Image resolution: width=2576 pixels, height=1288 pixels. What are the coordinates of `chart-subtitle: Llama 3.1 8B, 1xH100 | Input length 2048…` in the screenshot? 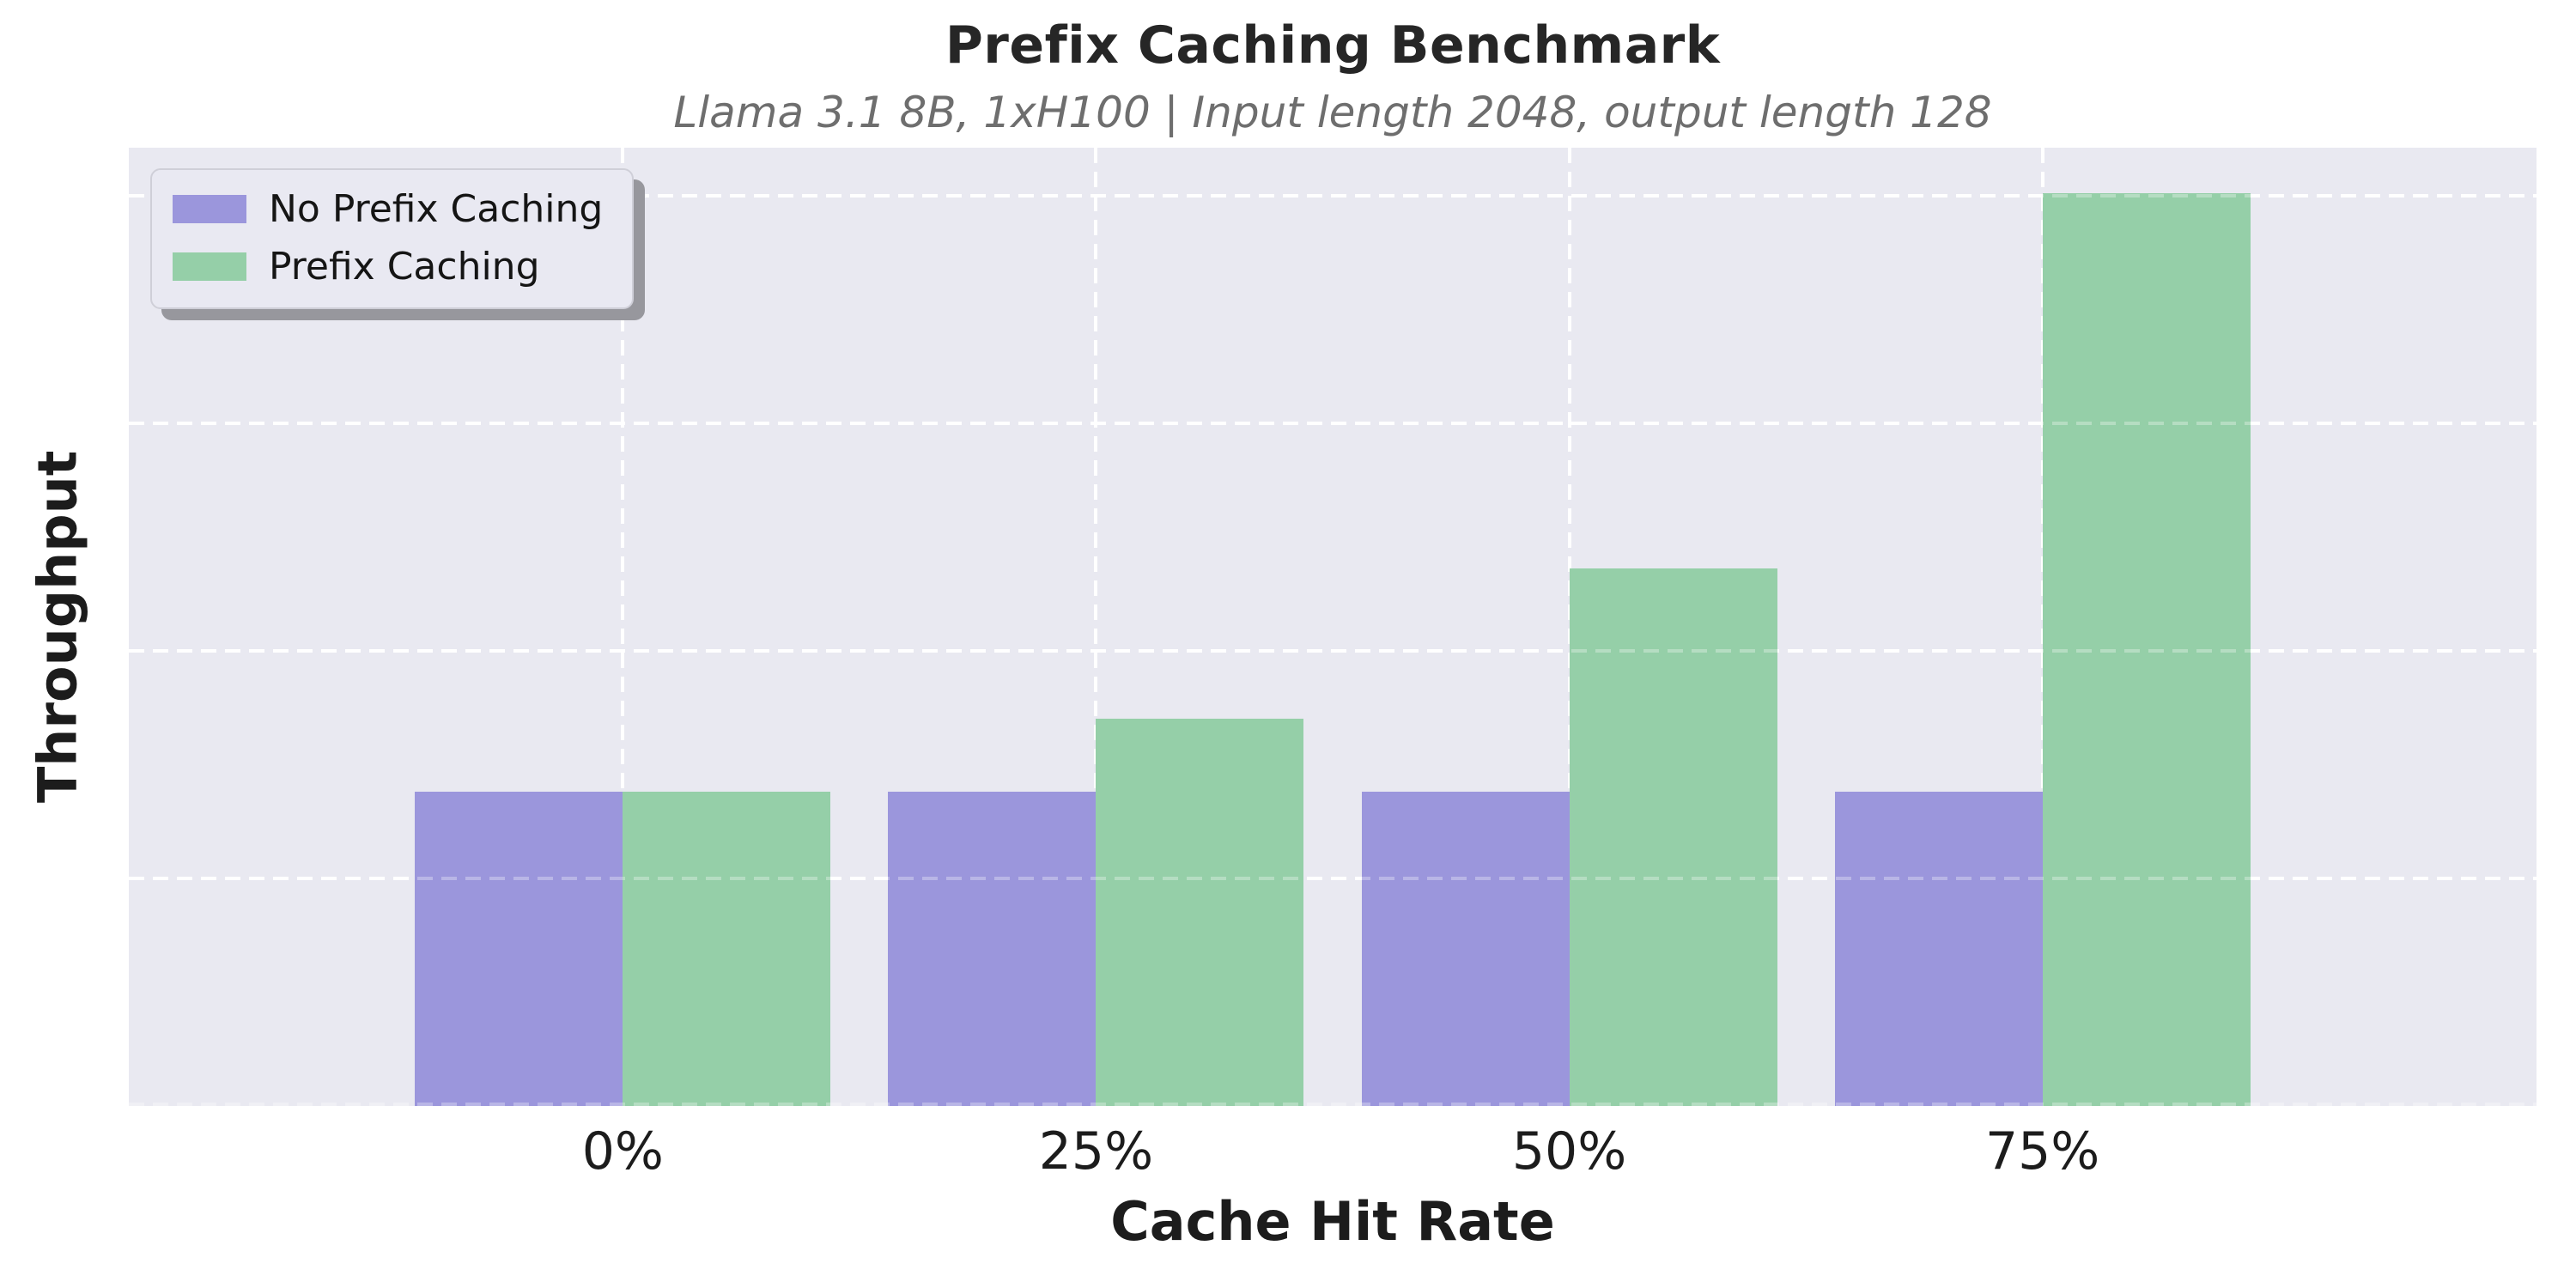 It's located at (1332, 112).